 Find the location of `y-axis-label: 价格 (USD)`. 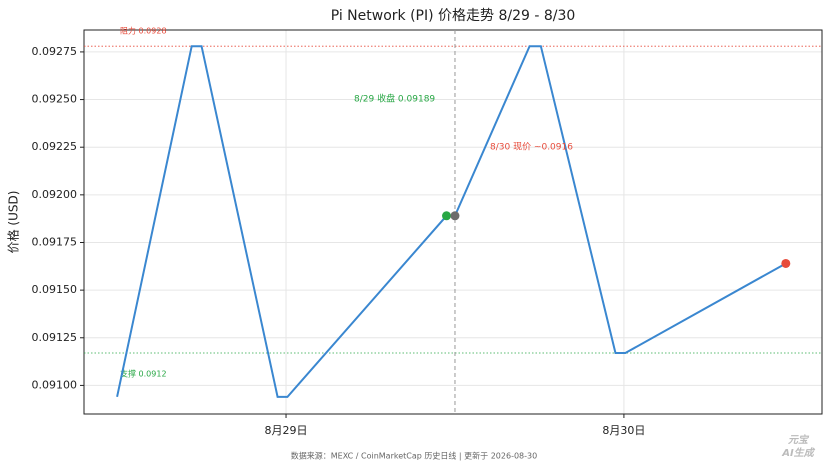

y-axis-label: 价格 (USD) is located at coordinates (13, 222).